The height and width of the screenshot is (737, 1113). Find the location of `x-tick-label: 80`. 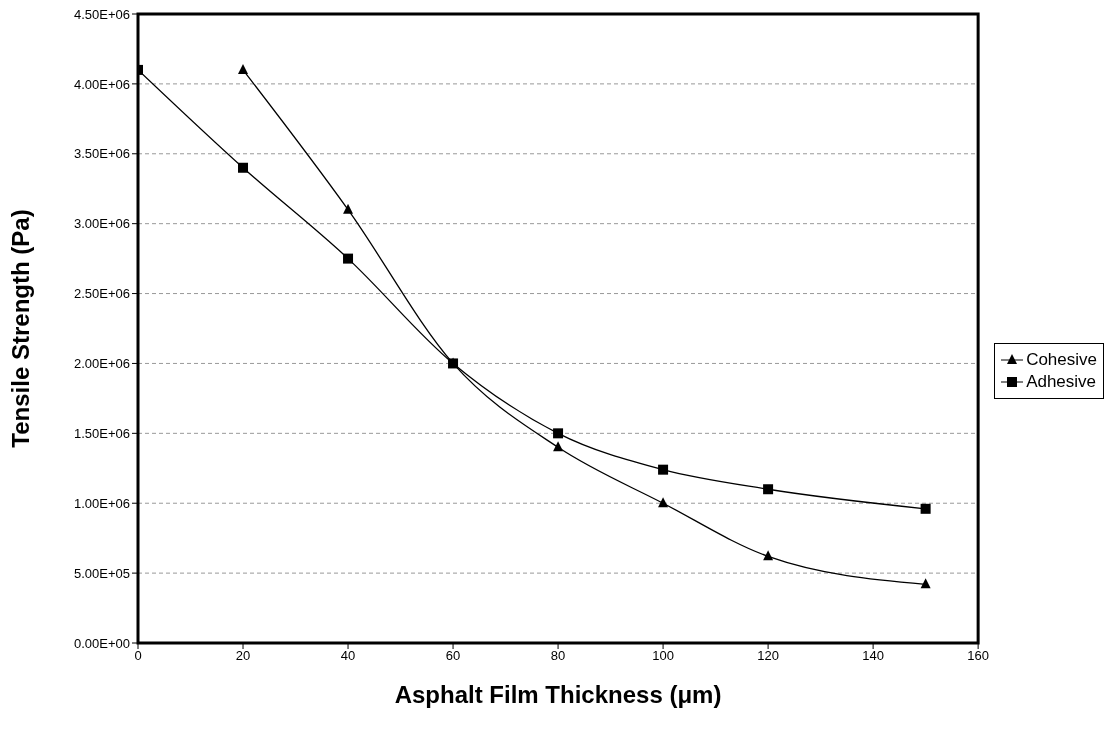

x-tick-label: 80 is located at coordinates (558, 656).